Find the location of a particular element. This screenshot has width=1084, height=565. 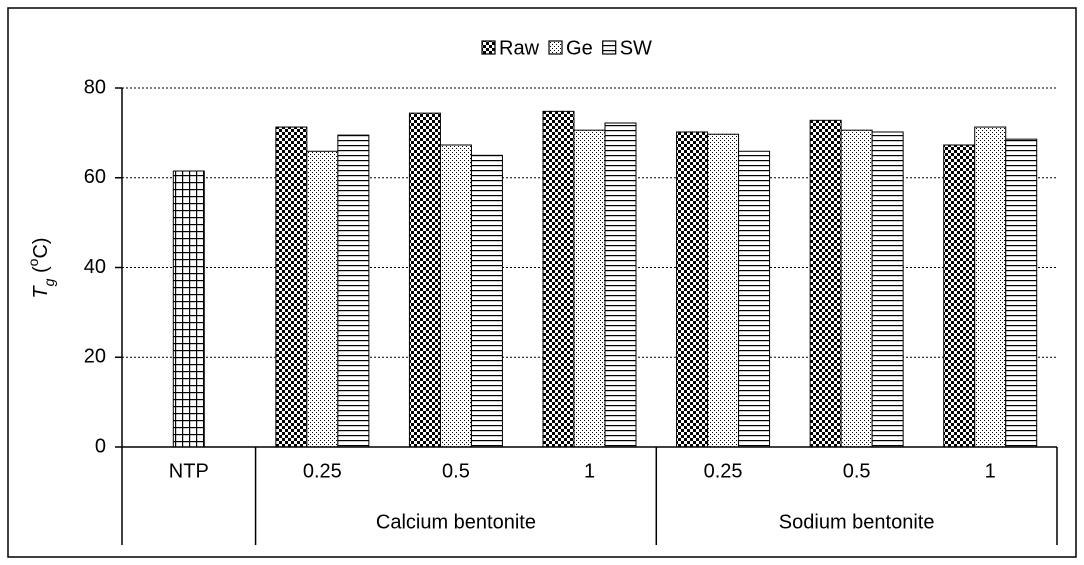

y-tick-label: 60 is located at coordinates (95, 177).